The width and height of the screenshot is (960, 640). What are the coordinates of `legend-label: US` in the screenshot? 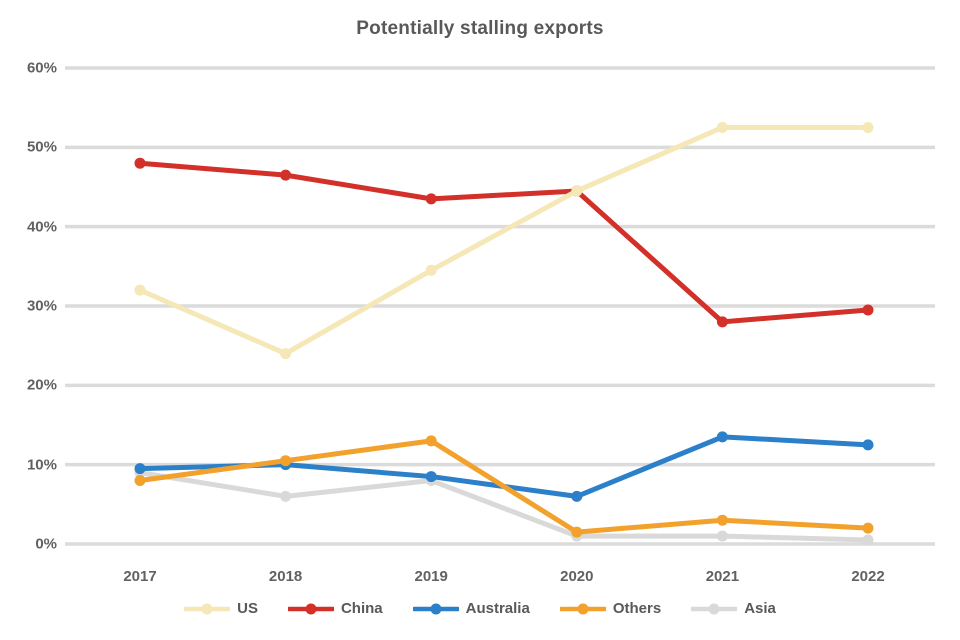 It's located at (247, 608).